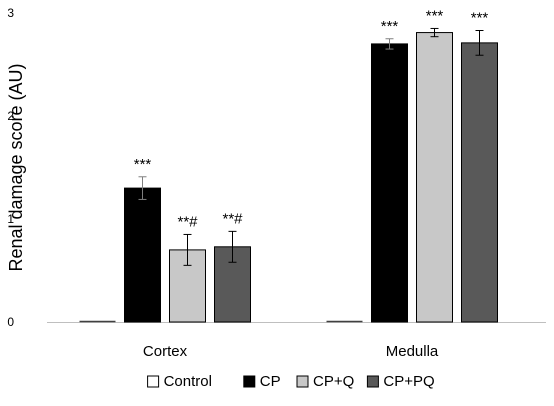  What do you see at coordinates (10, 219) in the screenshot?
I see `y-tick-label: 1` at bounding box center [10, 219].